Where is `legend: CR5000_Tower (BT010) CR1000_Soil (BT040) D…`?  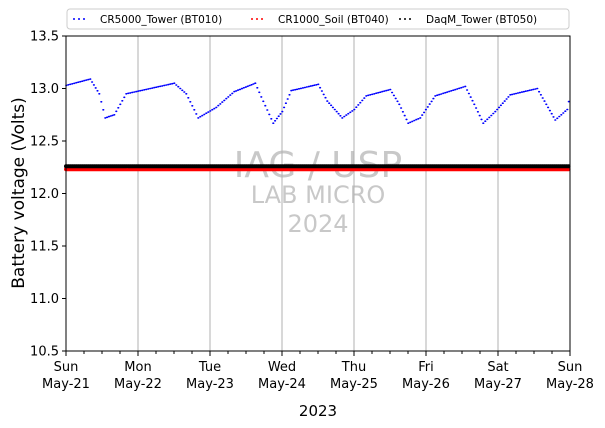 legend: CR5000_Tower (BT010) CR1000_Soil (BT040) D… is located at coordinates (318, 19).